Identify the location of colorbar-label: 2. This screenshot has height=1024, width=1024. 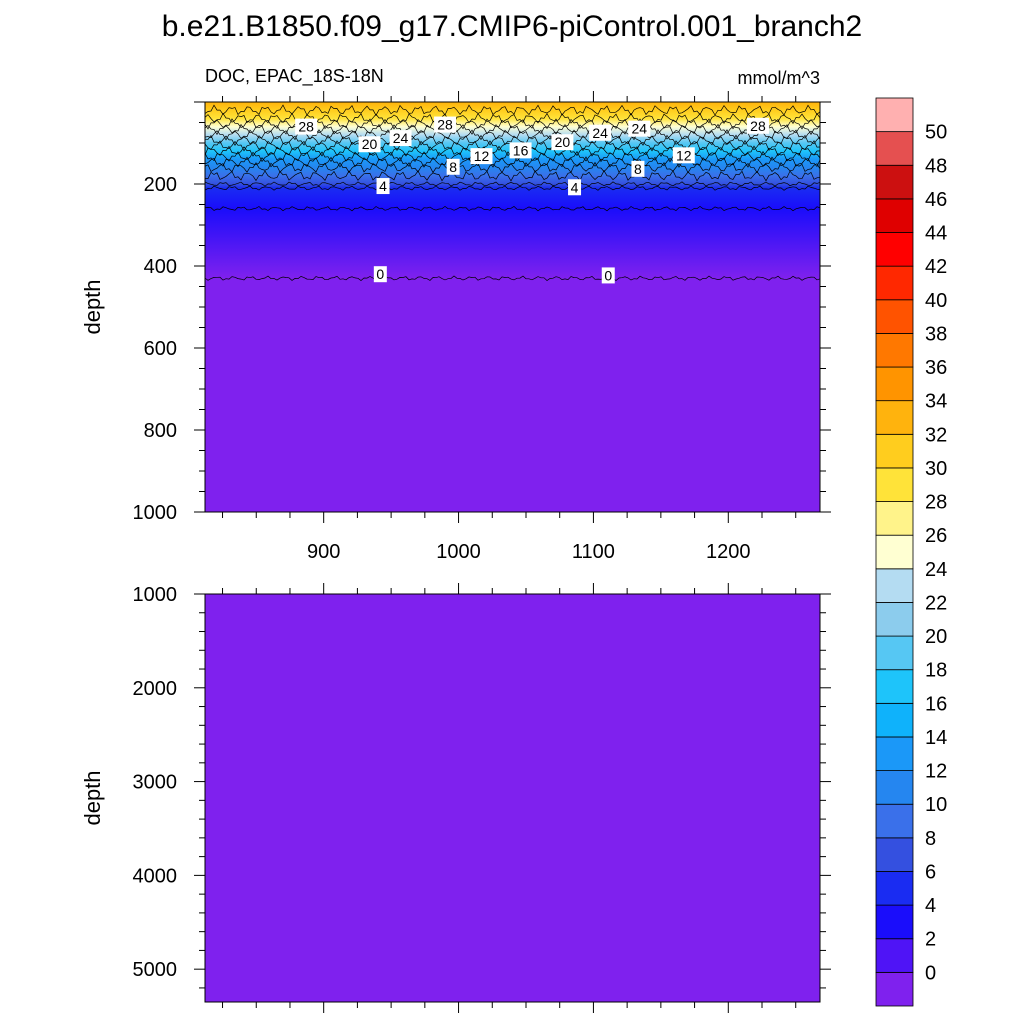
(930, 940).